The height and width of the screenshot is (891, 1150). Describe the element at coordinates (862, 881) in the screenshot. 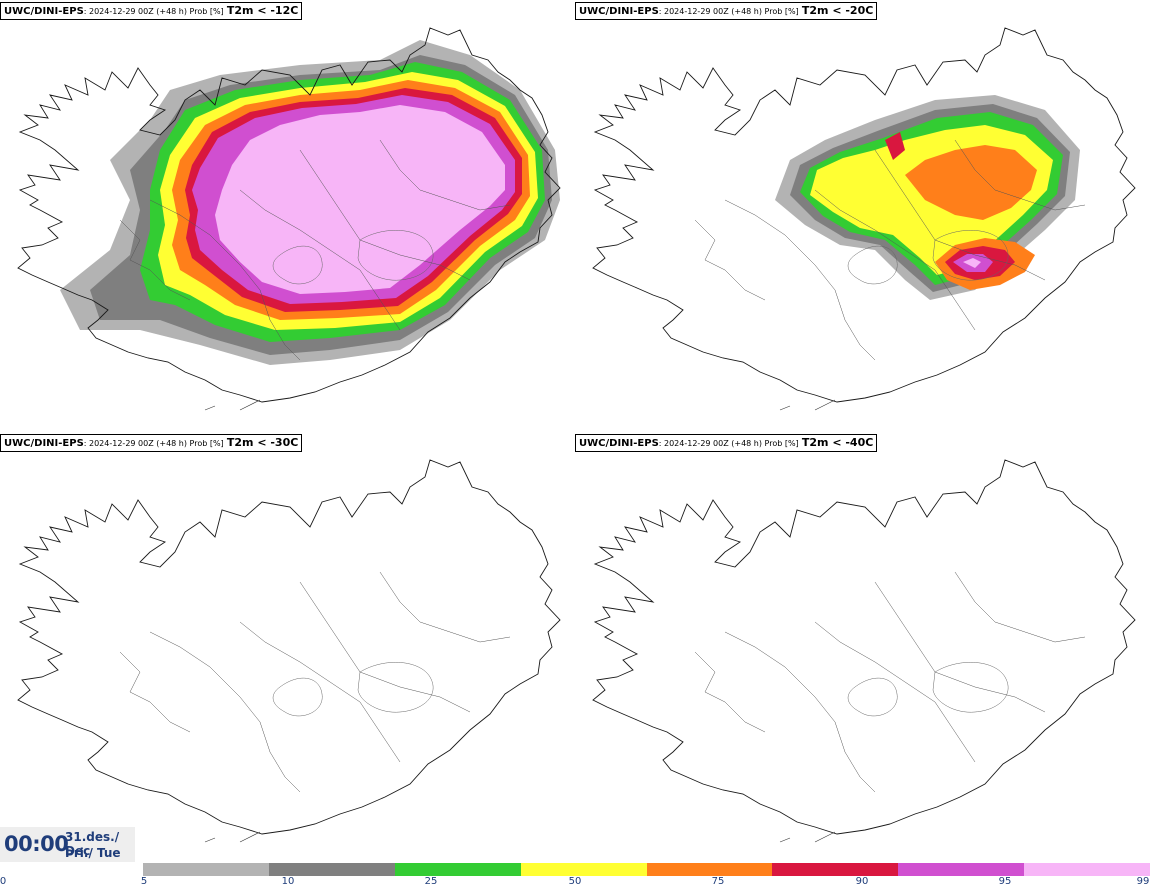

I see `legend-tick: 90` at that location.